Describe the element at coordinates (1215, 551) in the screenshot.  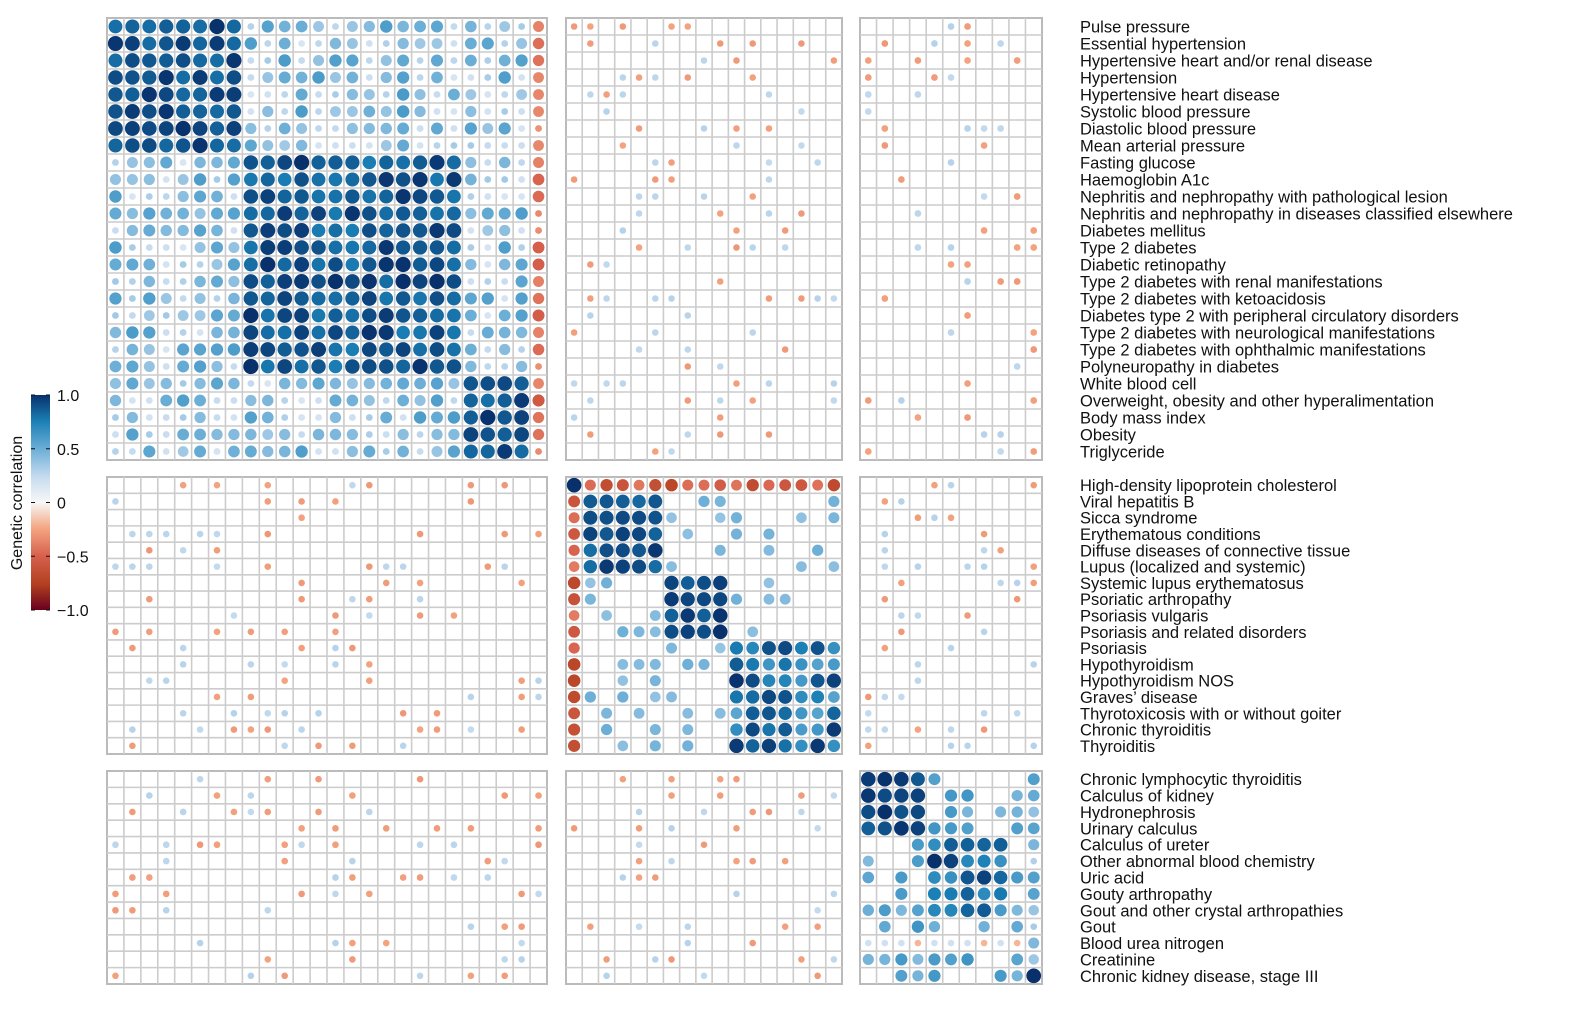
I see `row-label: Diffuse diseases of connective tissue` at that location.